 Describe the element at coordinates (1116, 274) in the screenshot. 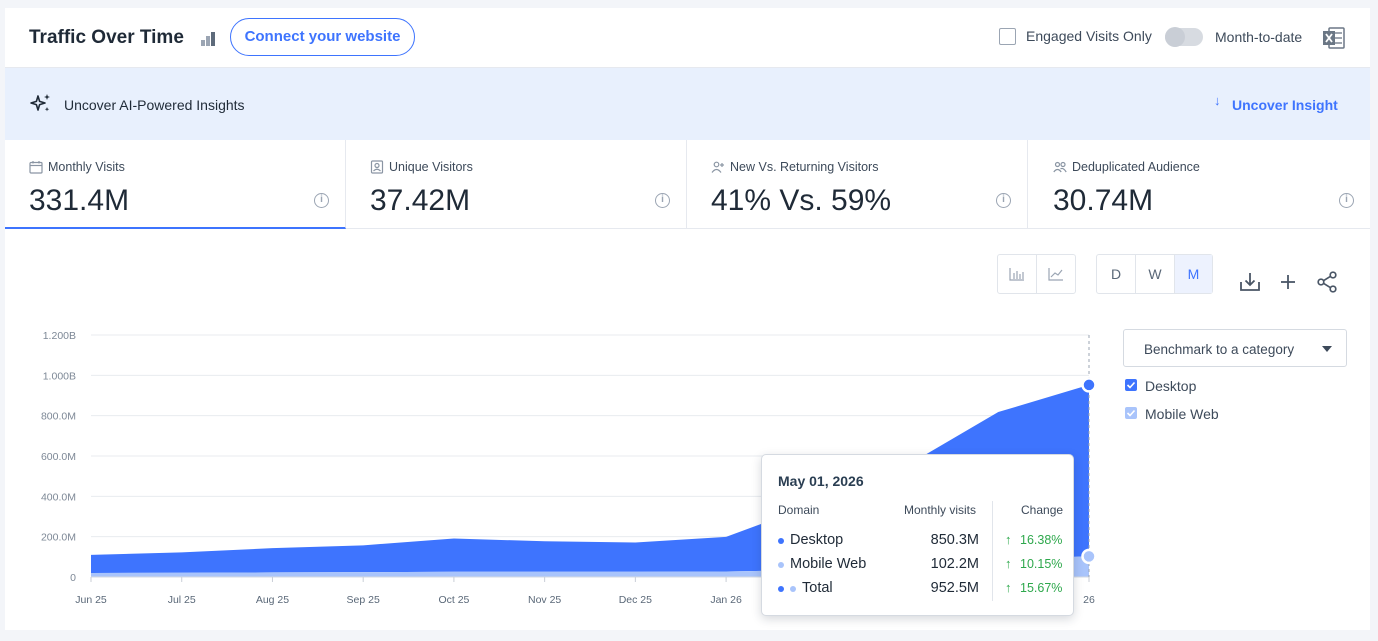

I see `granularity-day-button: D` at that location.